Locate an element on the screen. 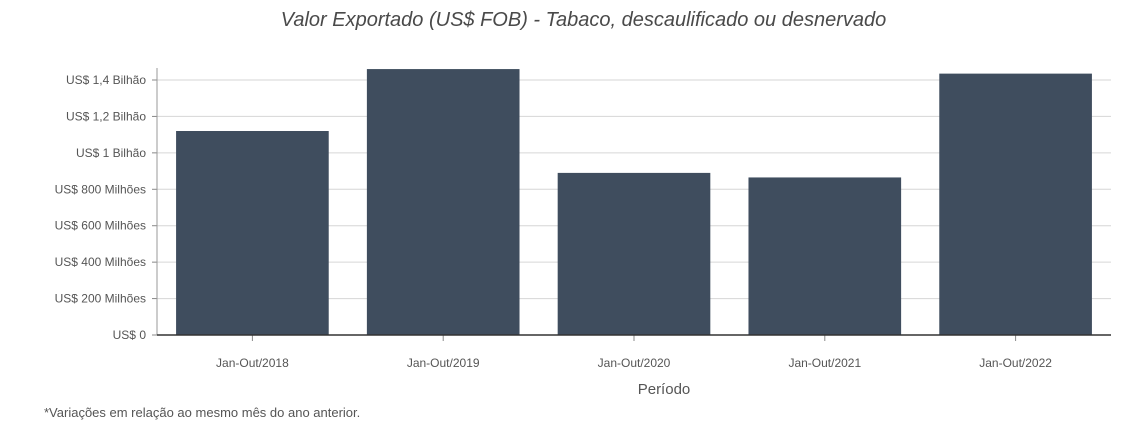 This screenshot has width=1135, height=431. y-tick-label: US$ 1,2 Bilhão is located at coordinates (106, 116).